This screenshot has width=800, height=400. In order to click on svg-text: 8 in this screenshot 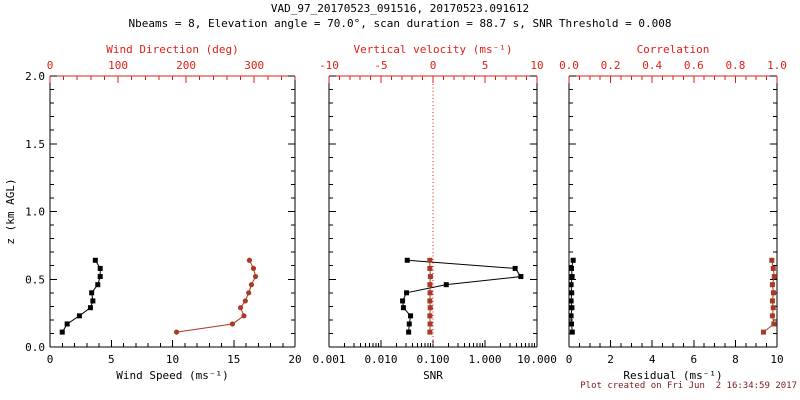, I will do `click(735, 359)`.